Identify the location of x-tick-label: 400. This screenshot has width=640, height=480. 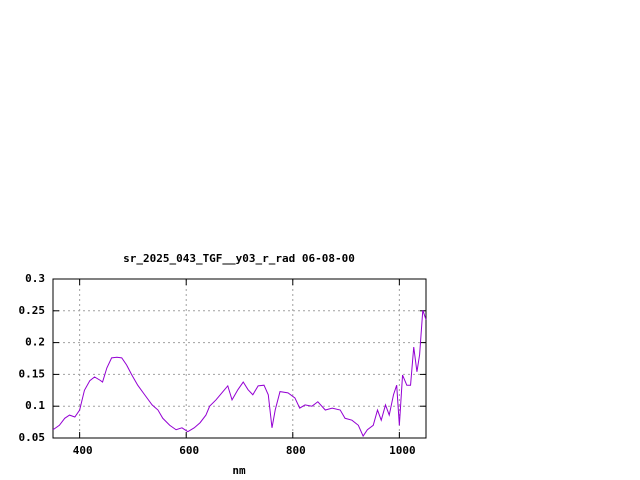
(83, 450).